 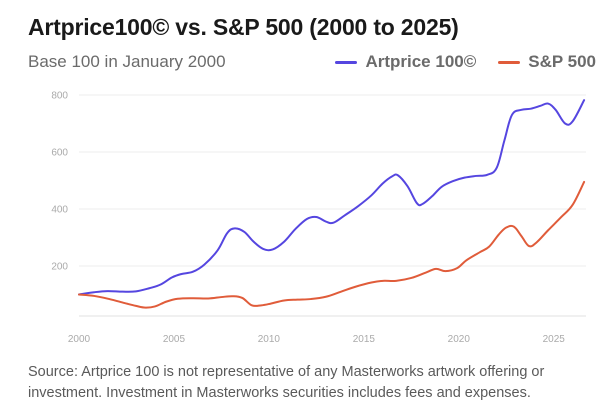 I want to click on x-tick-label: 2025, so click(x=554, y=339).